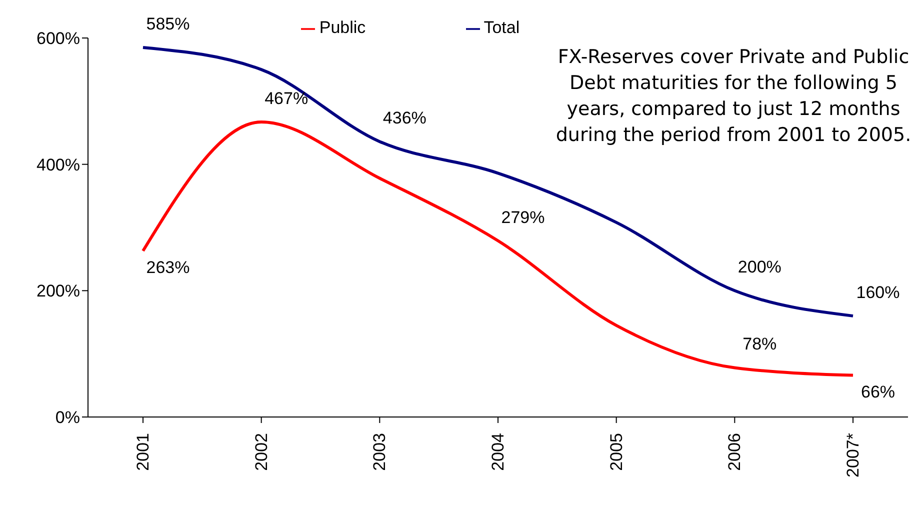 This screenshot has height=510, width=921. Describe the element at coordinates (502, 27) in the screenshot. I see `legend-label: Total` at that location.